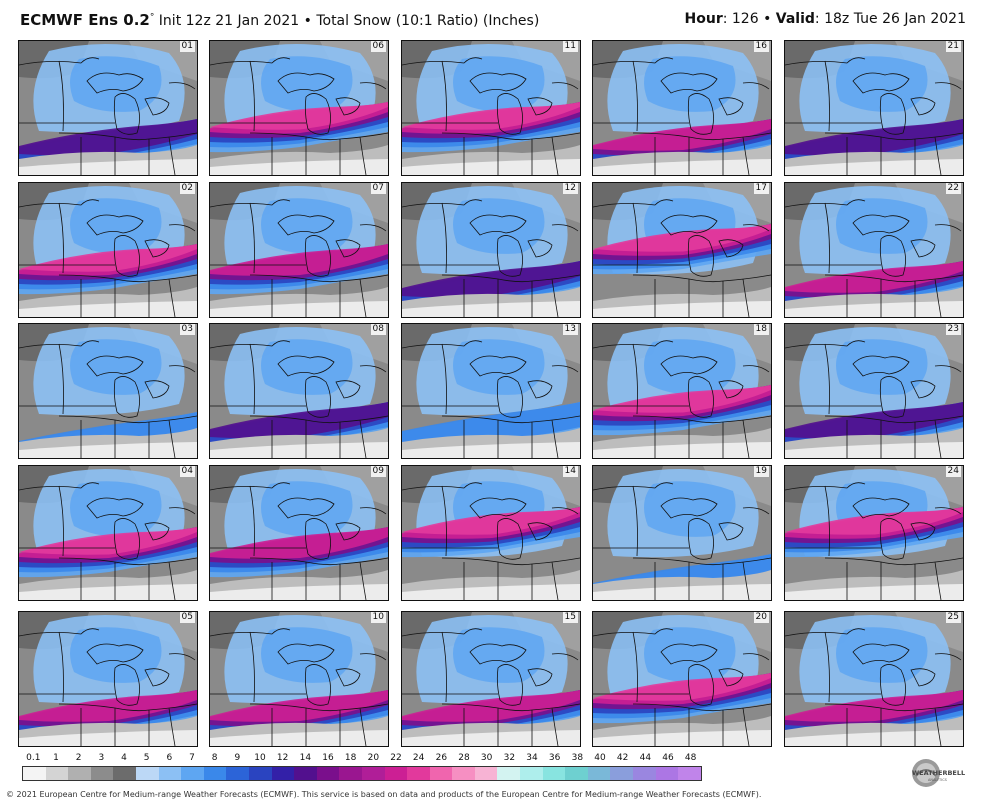 This screenshot has height=808, width=984. Describe the element at coordinates (570, 188) in the screenshot. I see `member-number-label: 12` at that location.